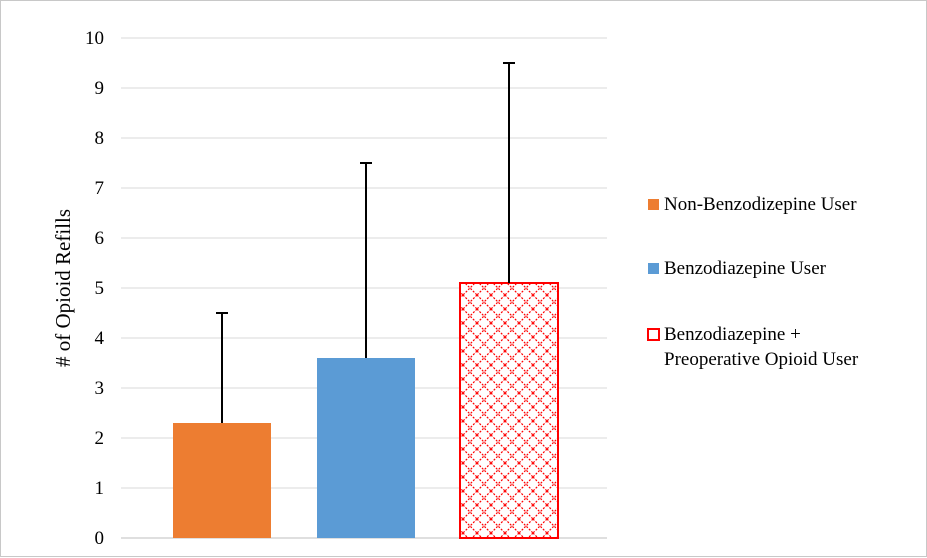 This screenshot has width=927, height=558. What do you see at coordinates (760, 204) in the screenshot?
I see `legend-label-1: Non-Benzodizepine User` at bounding box center [760, 204].